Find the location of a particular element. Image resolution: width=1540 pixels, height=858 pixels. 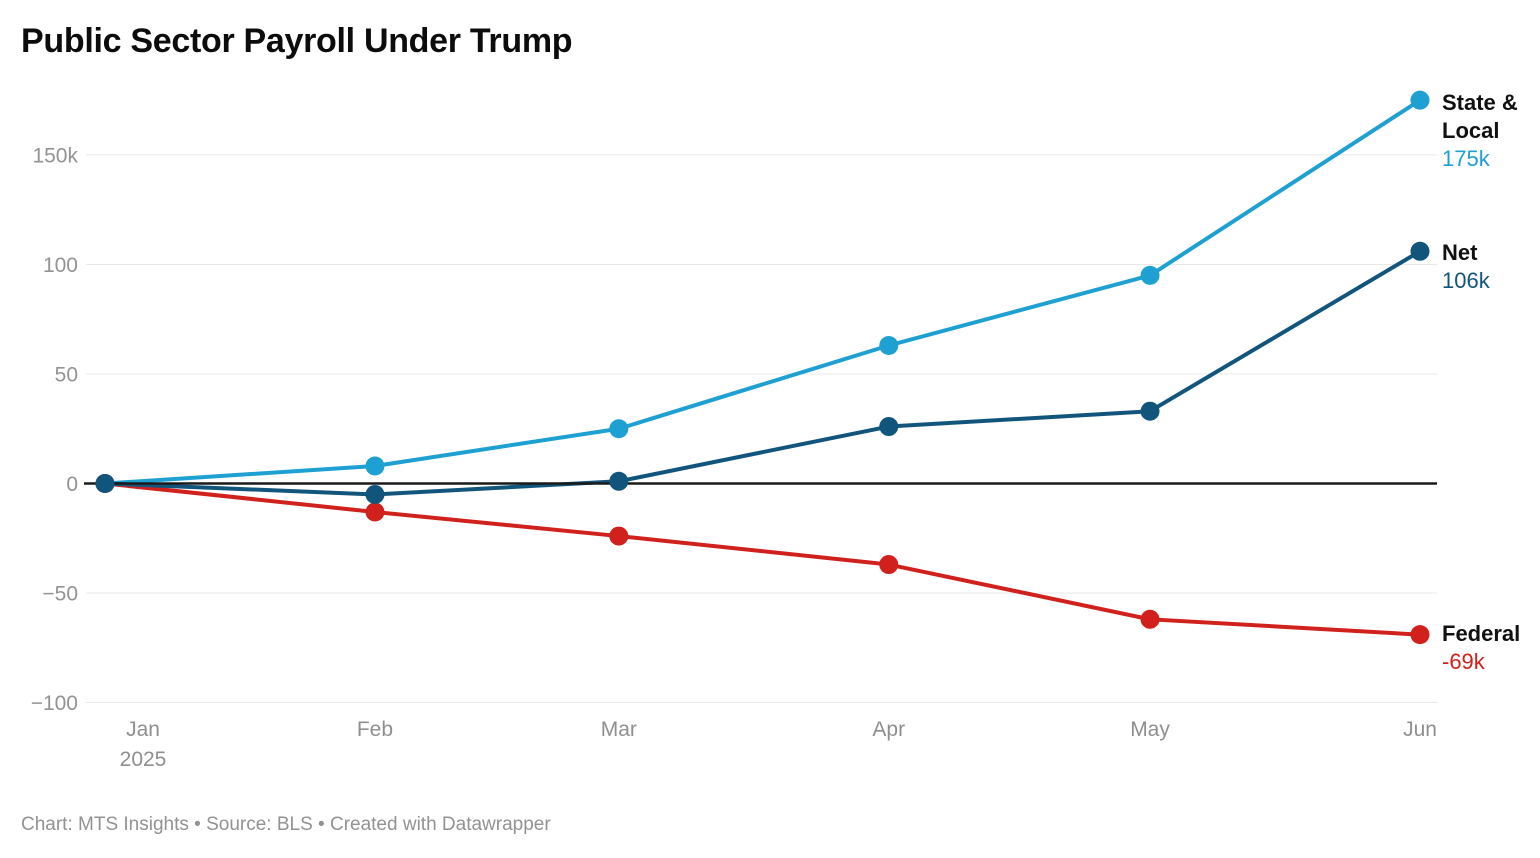

y-axis-tick-label: 0 is located at coordinates (72, 484).